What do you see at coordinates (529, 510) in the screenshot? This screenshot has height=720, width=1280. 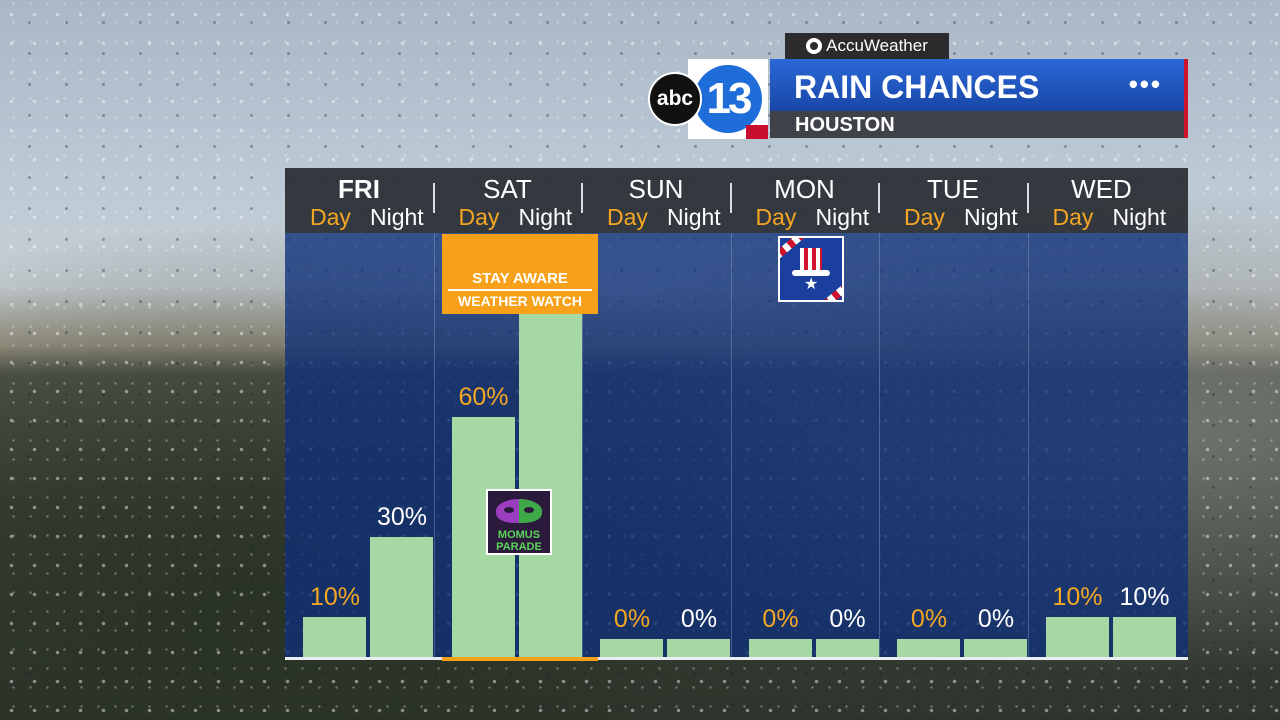 I see `mask-eye-right` at bounding box center [529, 510].